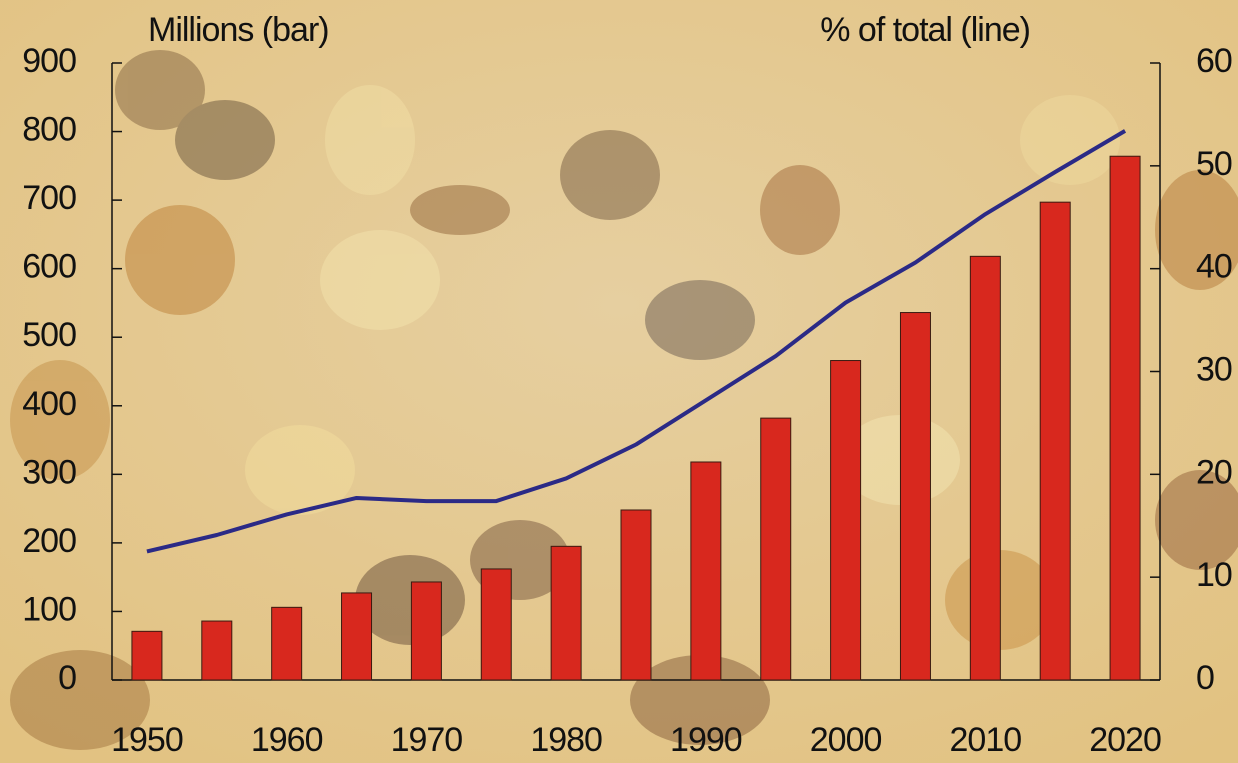 This screenshot has width=1238, height=763. What do you see at coordinates (1214, 267) in the screenshot?
I see `y2-tick-label: 40` at bounding box center [1214, 267].